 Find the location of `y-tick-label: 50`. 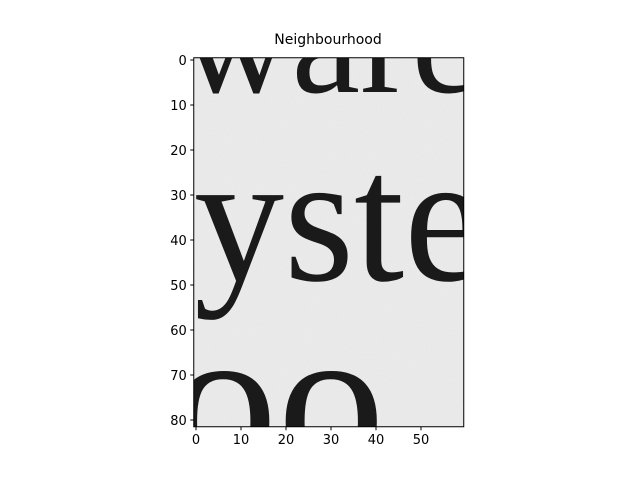

y-tick-label: 50 is located at coordinates (178, 286).